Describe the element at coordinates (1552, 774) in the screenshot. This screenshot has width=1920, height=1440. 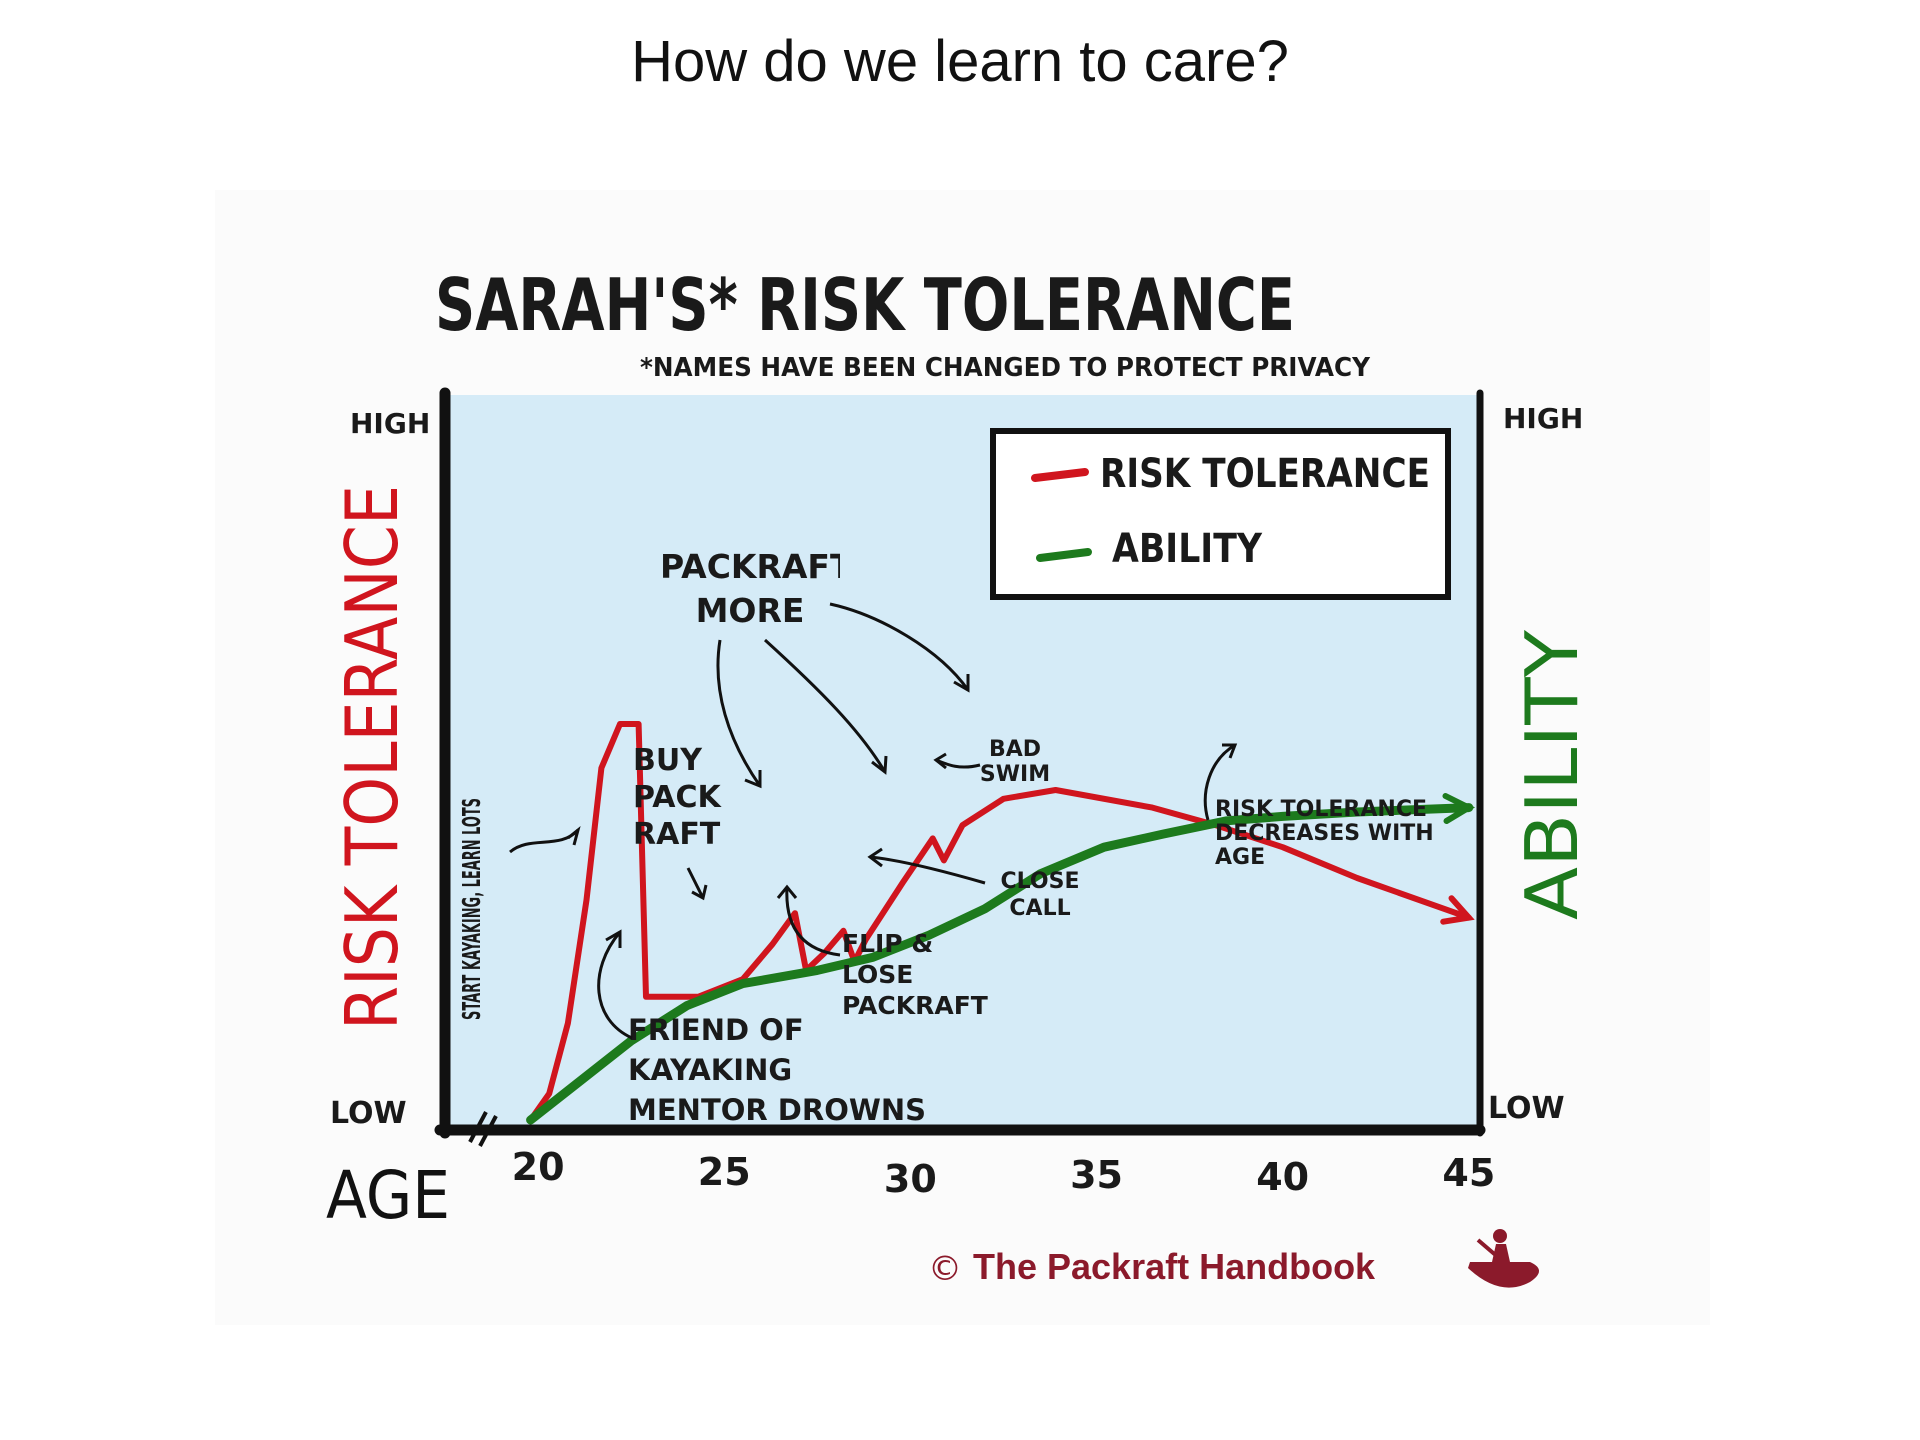
I see `y-axis-right-label: ABILITY` at that location.